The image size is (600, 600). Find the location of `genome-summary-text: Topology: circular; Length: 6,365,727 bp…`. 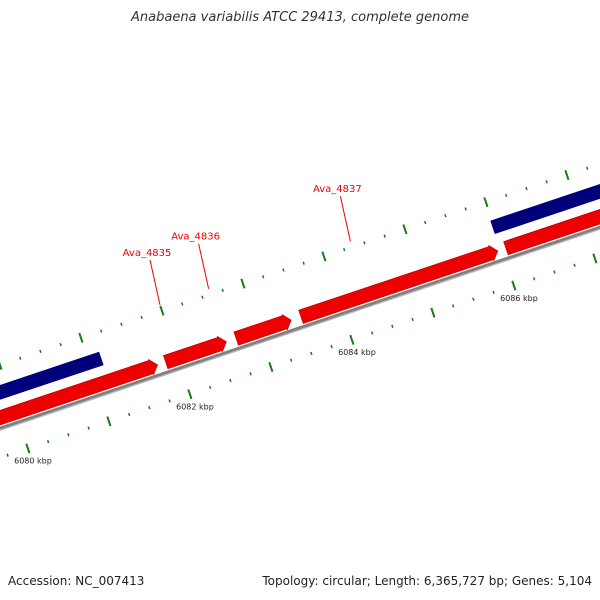

genome-summary-text: Topology: circular; Length: 6,365,727 bp… is located at coordinates (427, 581).